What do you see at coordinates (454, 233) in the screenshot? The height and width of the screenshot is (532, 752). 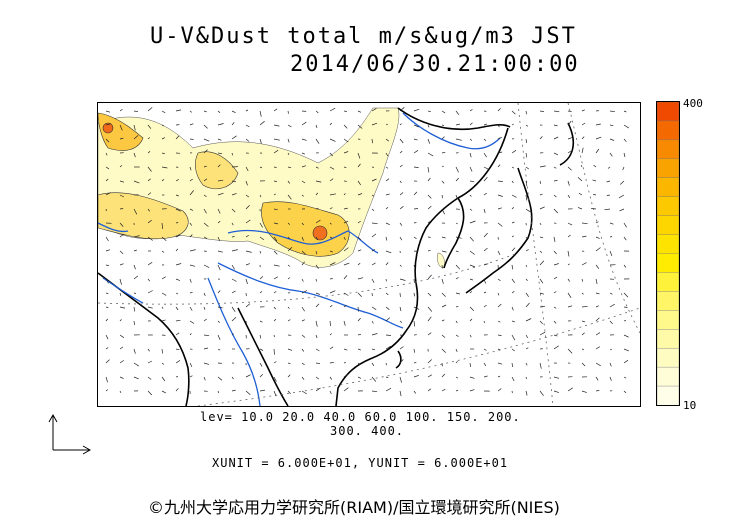 I see `coast-korea` at bounding box center [454, 233].